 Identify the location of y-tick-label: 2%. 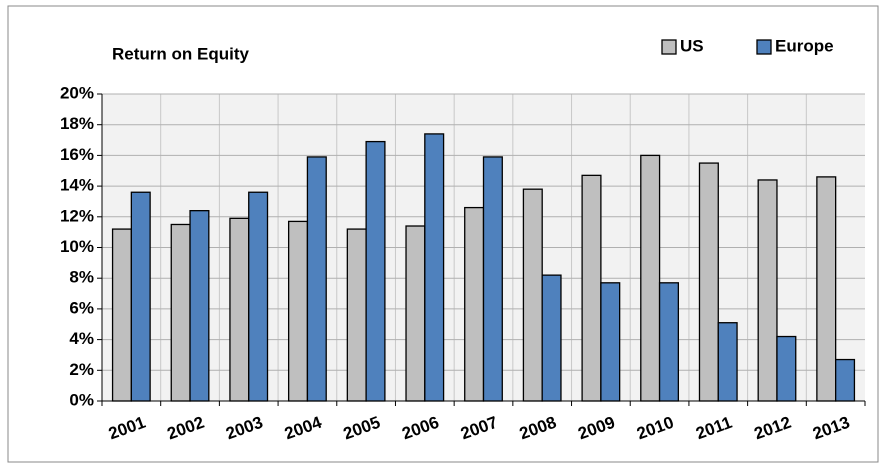
(81, 369).